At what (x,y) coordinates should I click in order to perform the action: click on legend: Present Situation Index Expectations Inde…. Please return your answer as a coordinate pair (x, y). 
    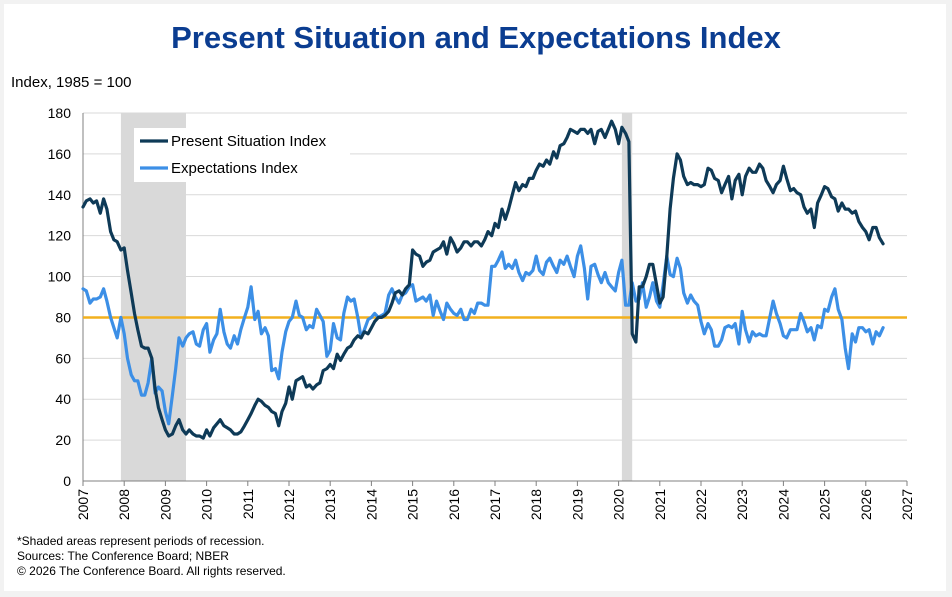
    Looking at the image, I should click on (242, 155).